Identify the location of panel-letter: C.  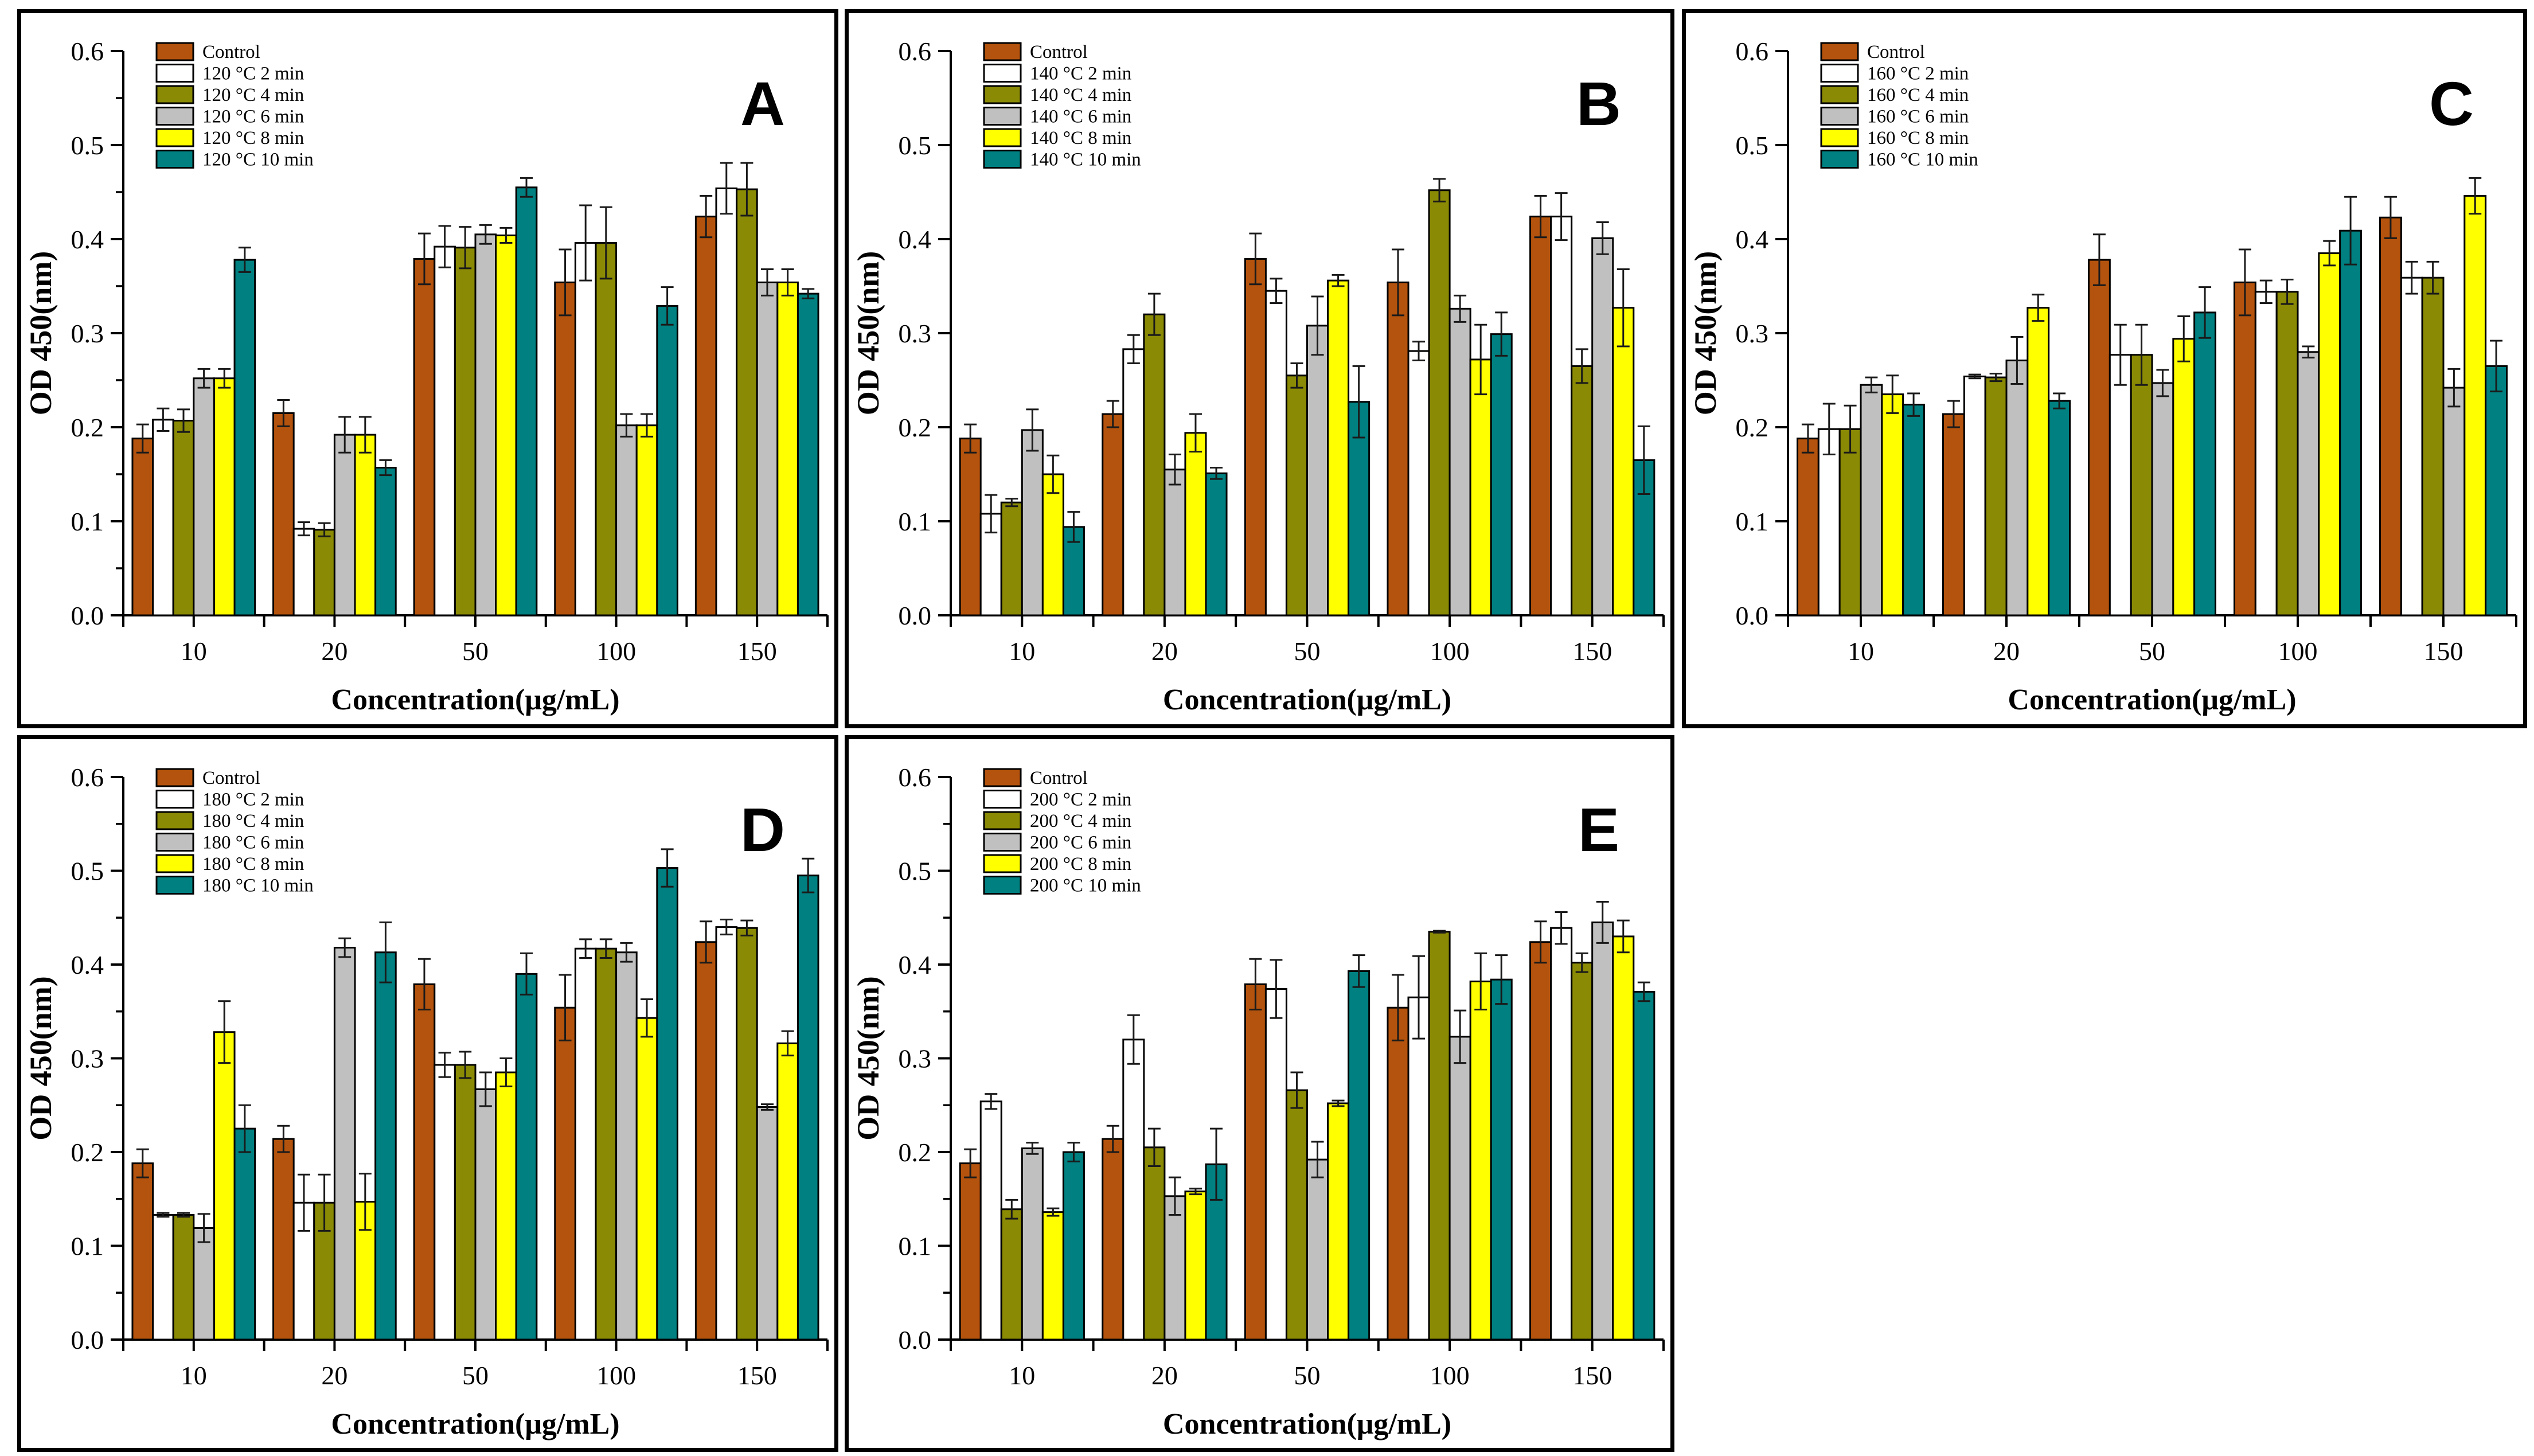
(2451, 103).